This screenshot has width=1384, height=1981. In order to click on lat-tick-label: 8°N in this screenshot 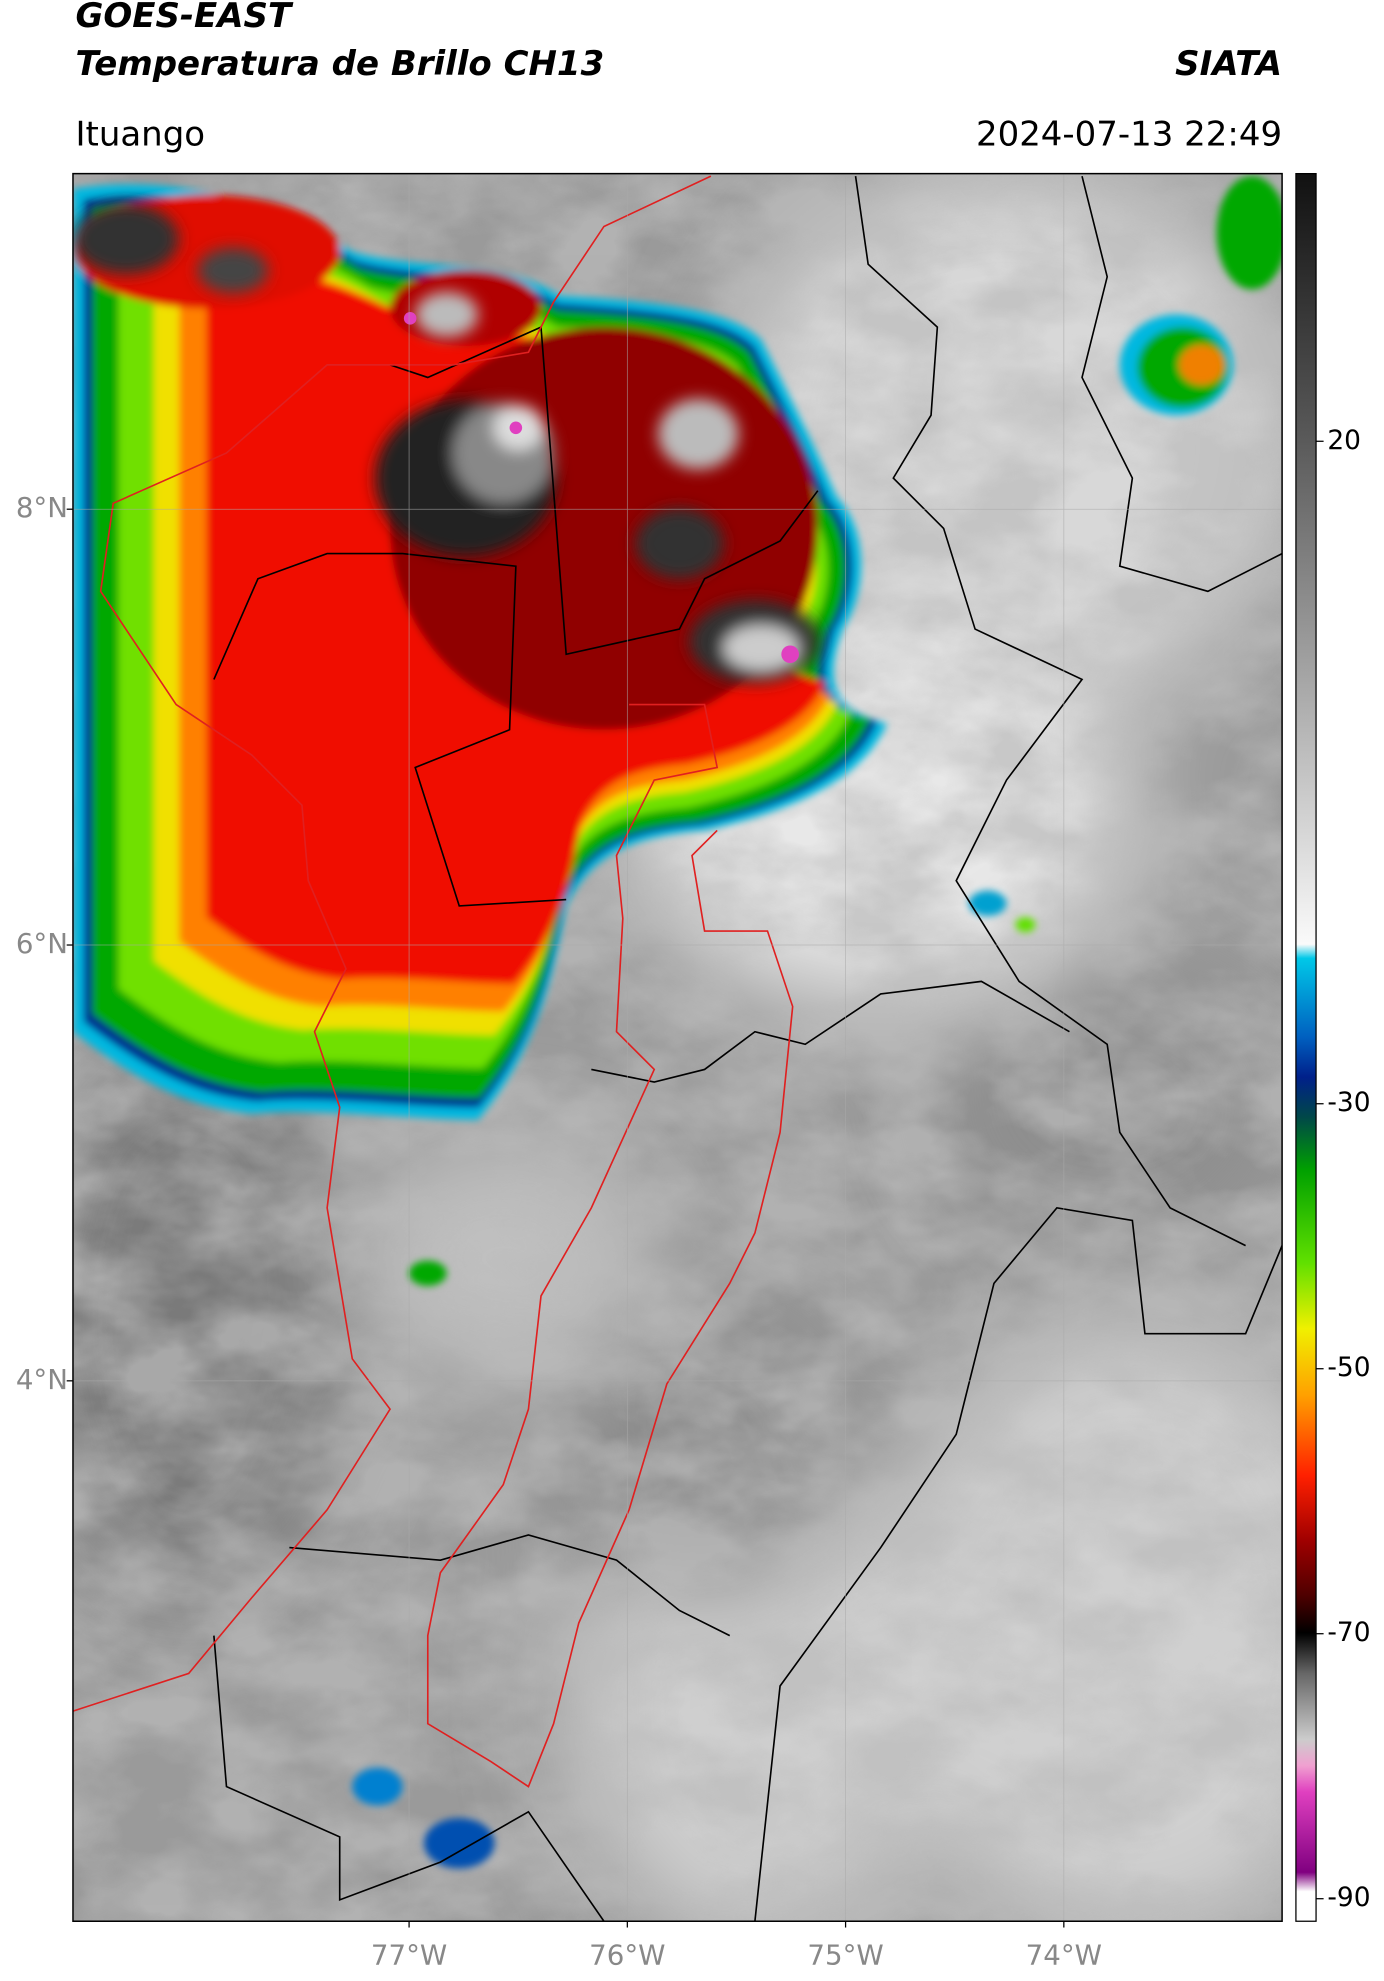, I will do `click(42, 507)`.